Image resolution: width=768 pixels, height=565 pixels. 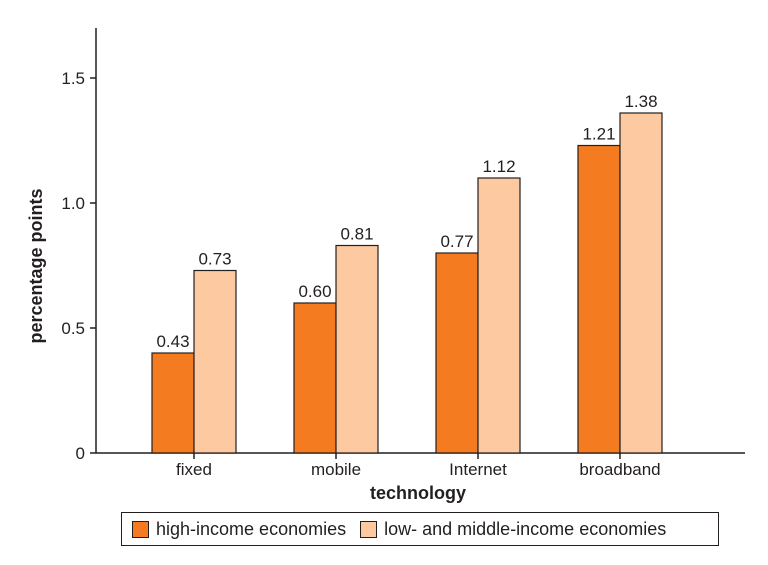 What do you see at coordinates (456, 241) in the screenshot?
I see `data-label: 0.77` at bounding box center [456, 241].